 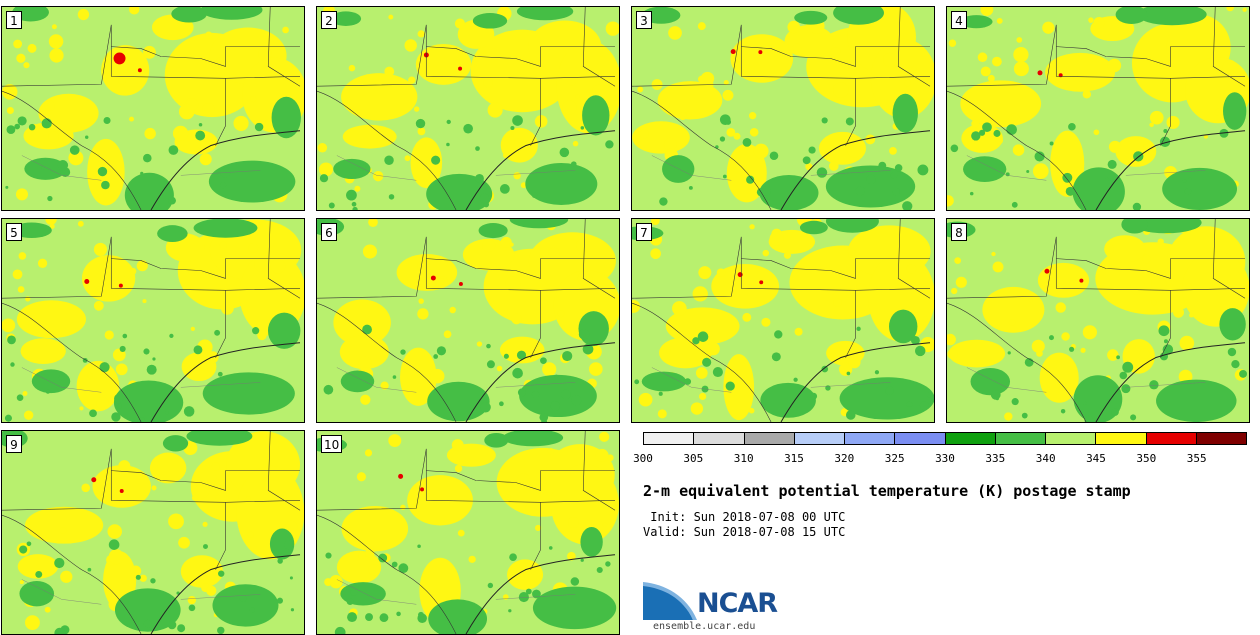 I want to click on postage-stamp-panel: 3, so click(x=783, y=108).